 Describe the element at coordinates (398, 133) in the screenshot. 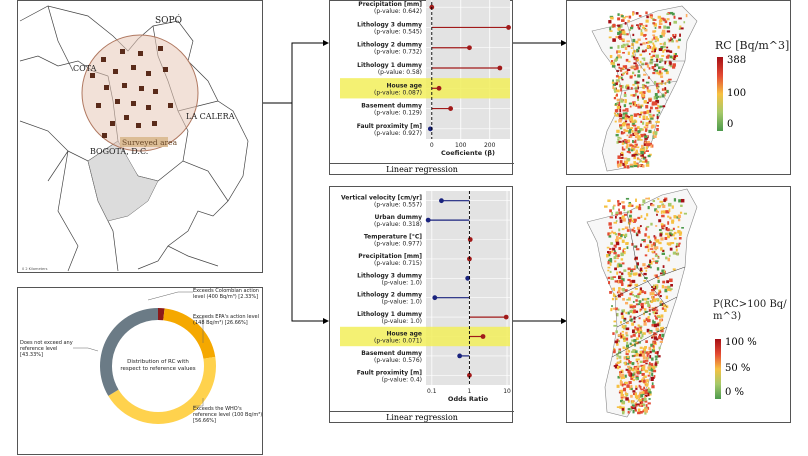

I see `p-value-label: (p-value: 0.927)` at that location.